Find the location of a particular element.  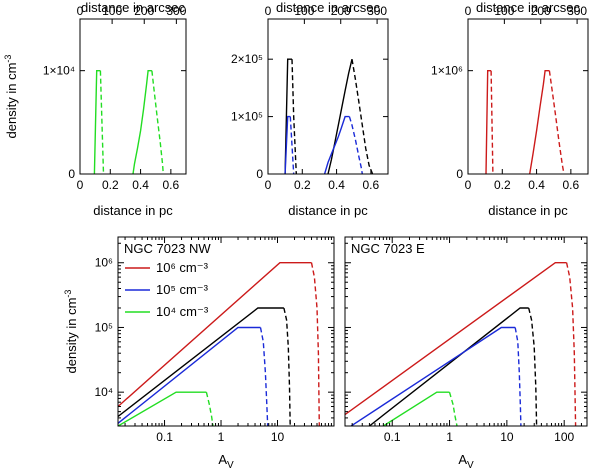

x-tick-label: 100 is located at coordinates (564, 437).